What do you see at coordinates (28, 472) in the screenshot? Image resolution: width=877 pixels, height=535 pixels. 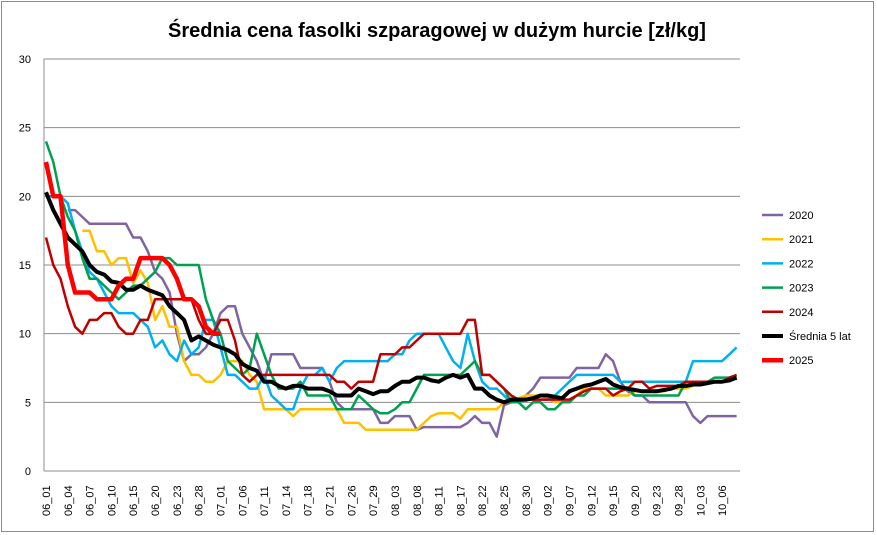 I see `y-tick-label: 0` at bounding box center [28, 472].